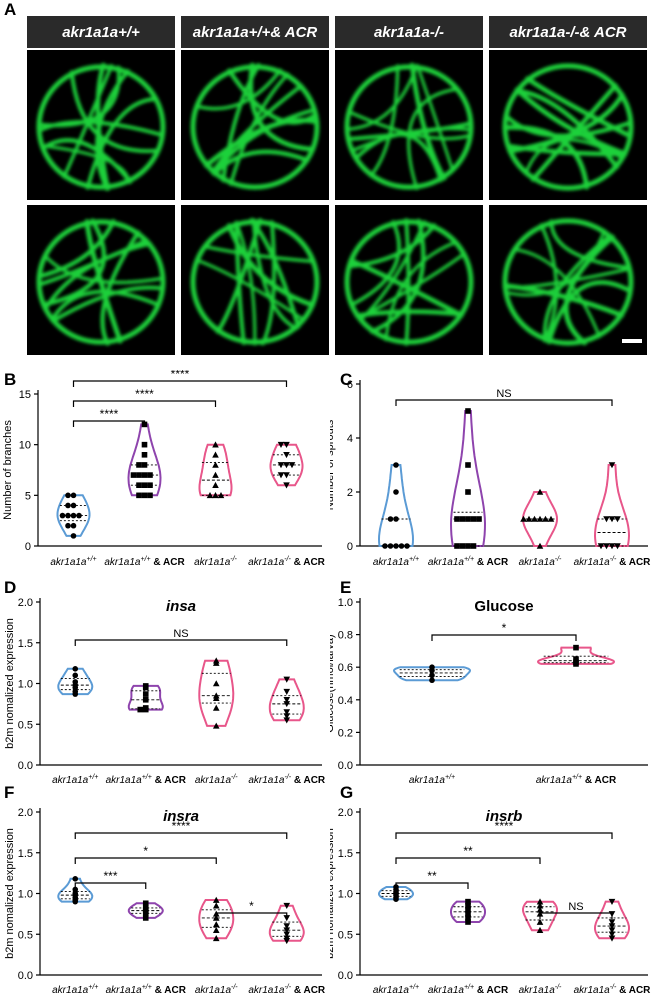  Describe the element at coordinates (181, 816) in the screenshot. I see `chart-title: insra` at that location.